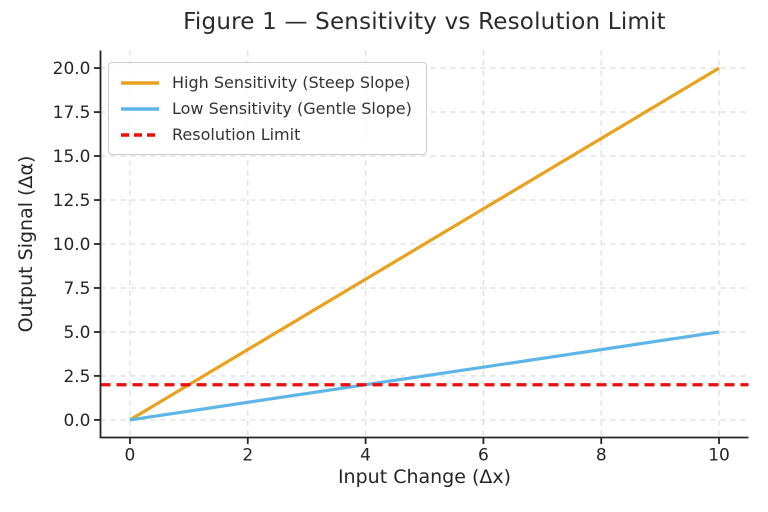 The height and width of the screenshot is (512, 768). I want to click on legend-entry: Low Sensitivity (Gentle Slope), so click(265, 108).